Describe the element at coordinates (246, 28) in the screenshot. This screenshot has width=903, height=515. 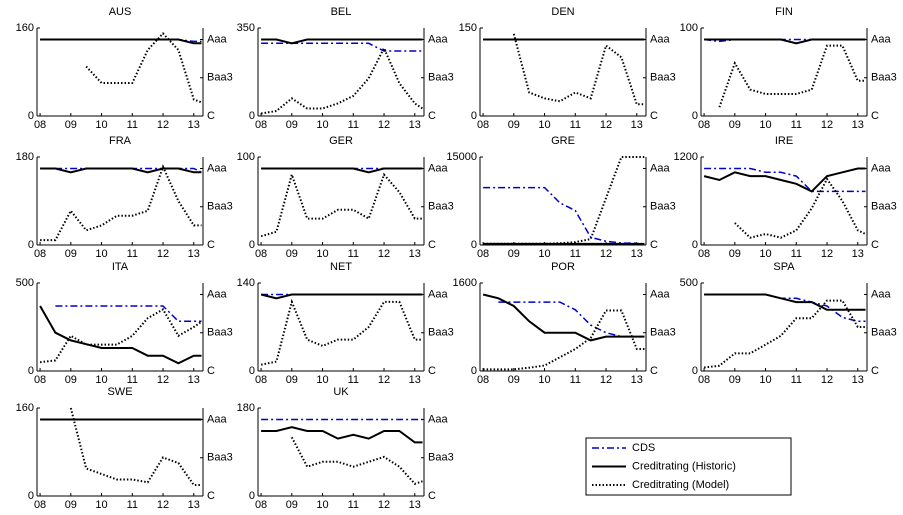
I see `y-tick-label: 350` at that location.